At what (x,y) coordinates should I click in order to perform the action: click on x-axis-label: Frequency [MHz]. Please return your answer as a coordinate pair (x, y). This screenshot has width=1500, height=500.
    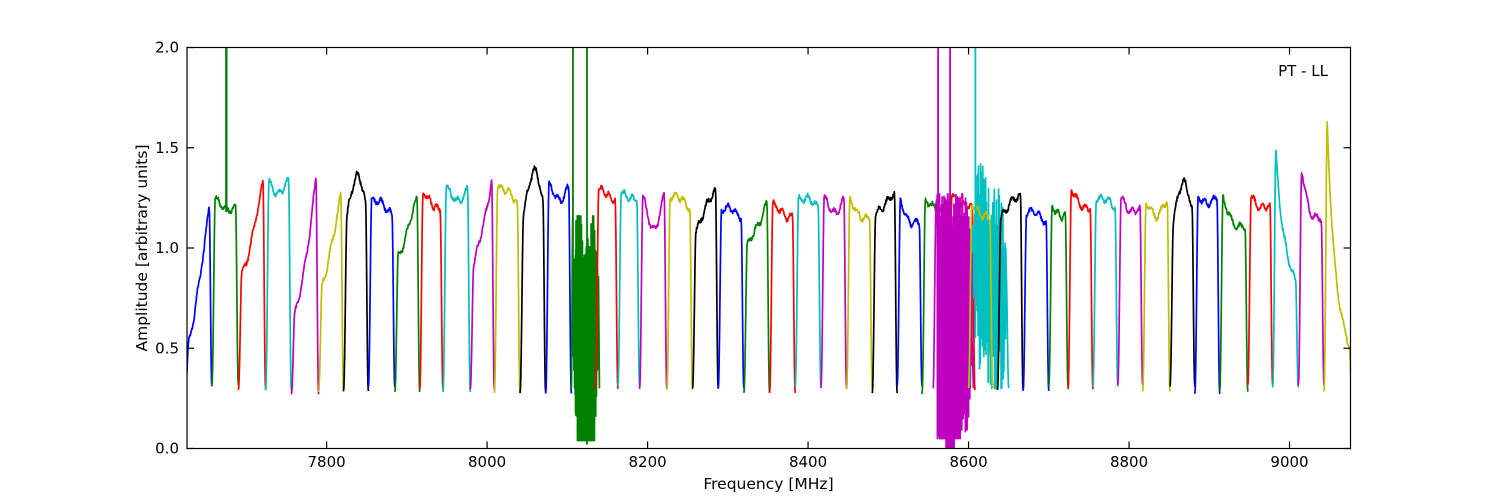
    Looking at the image, I should click on (768, 484).